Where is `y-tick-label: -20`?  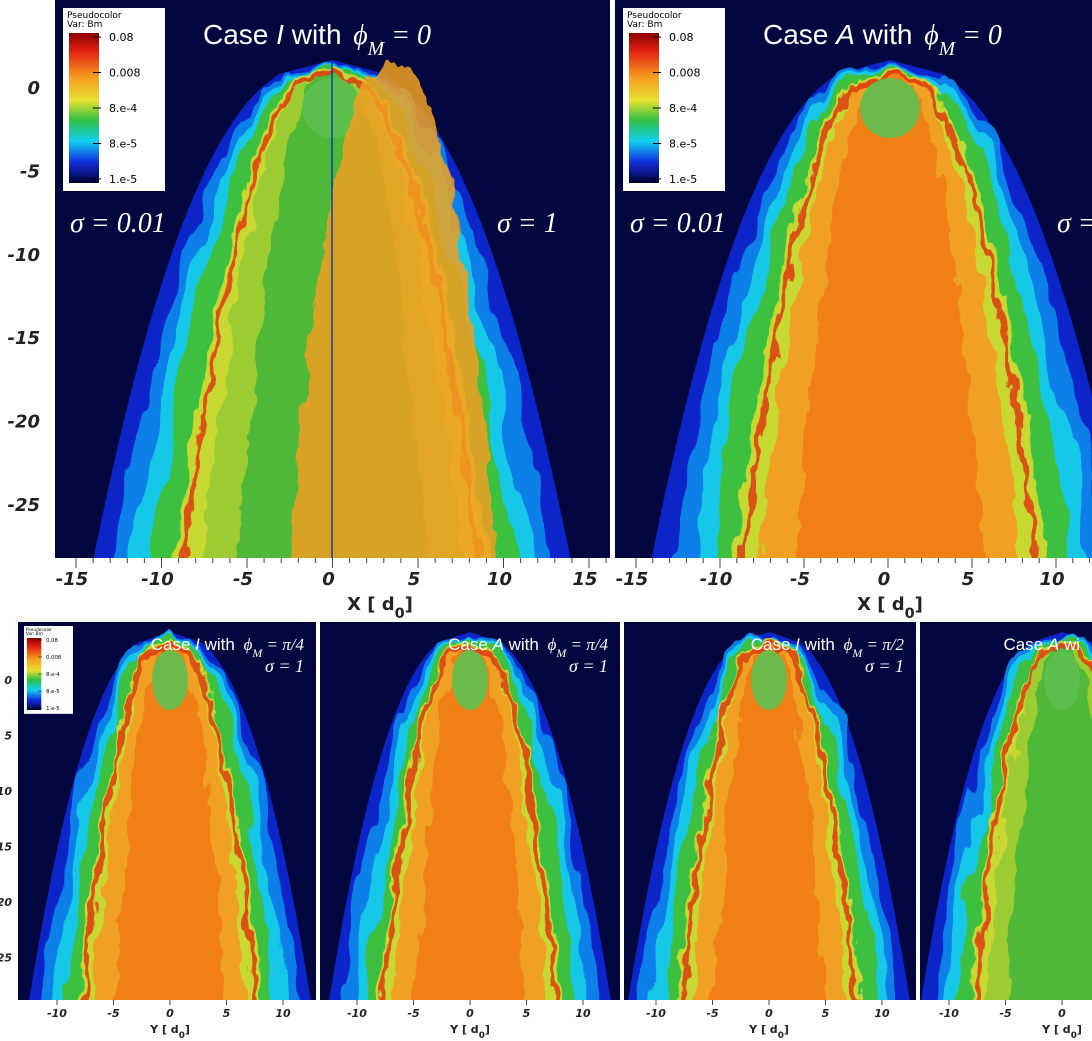 y-tick-label: -20 is located at coordinates (23, 422).